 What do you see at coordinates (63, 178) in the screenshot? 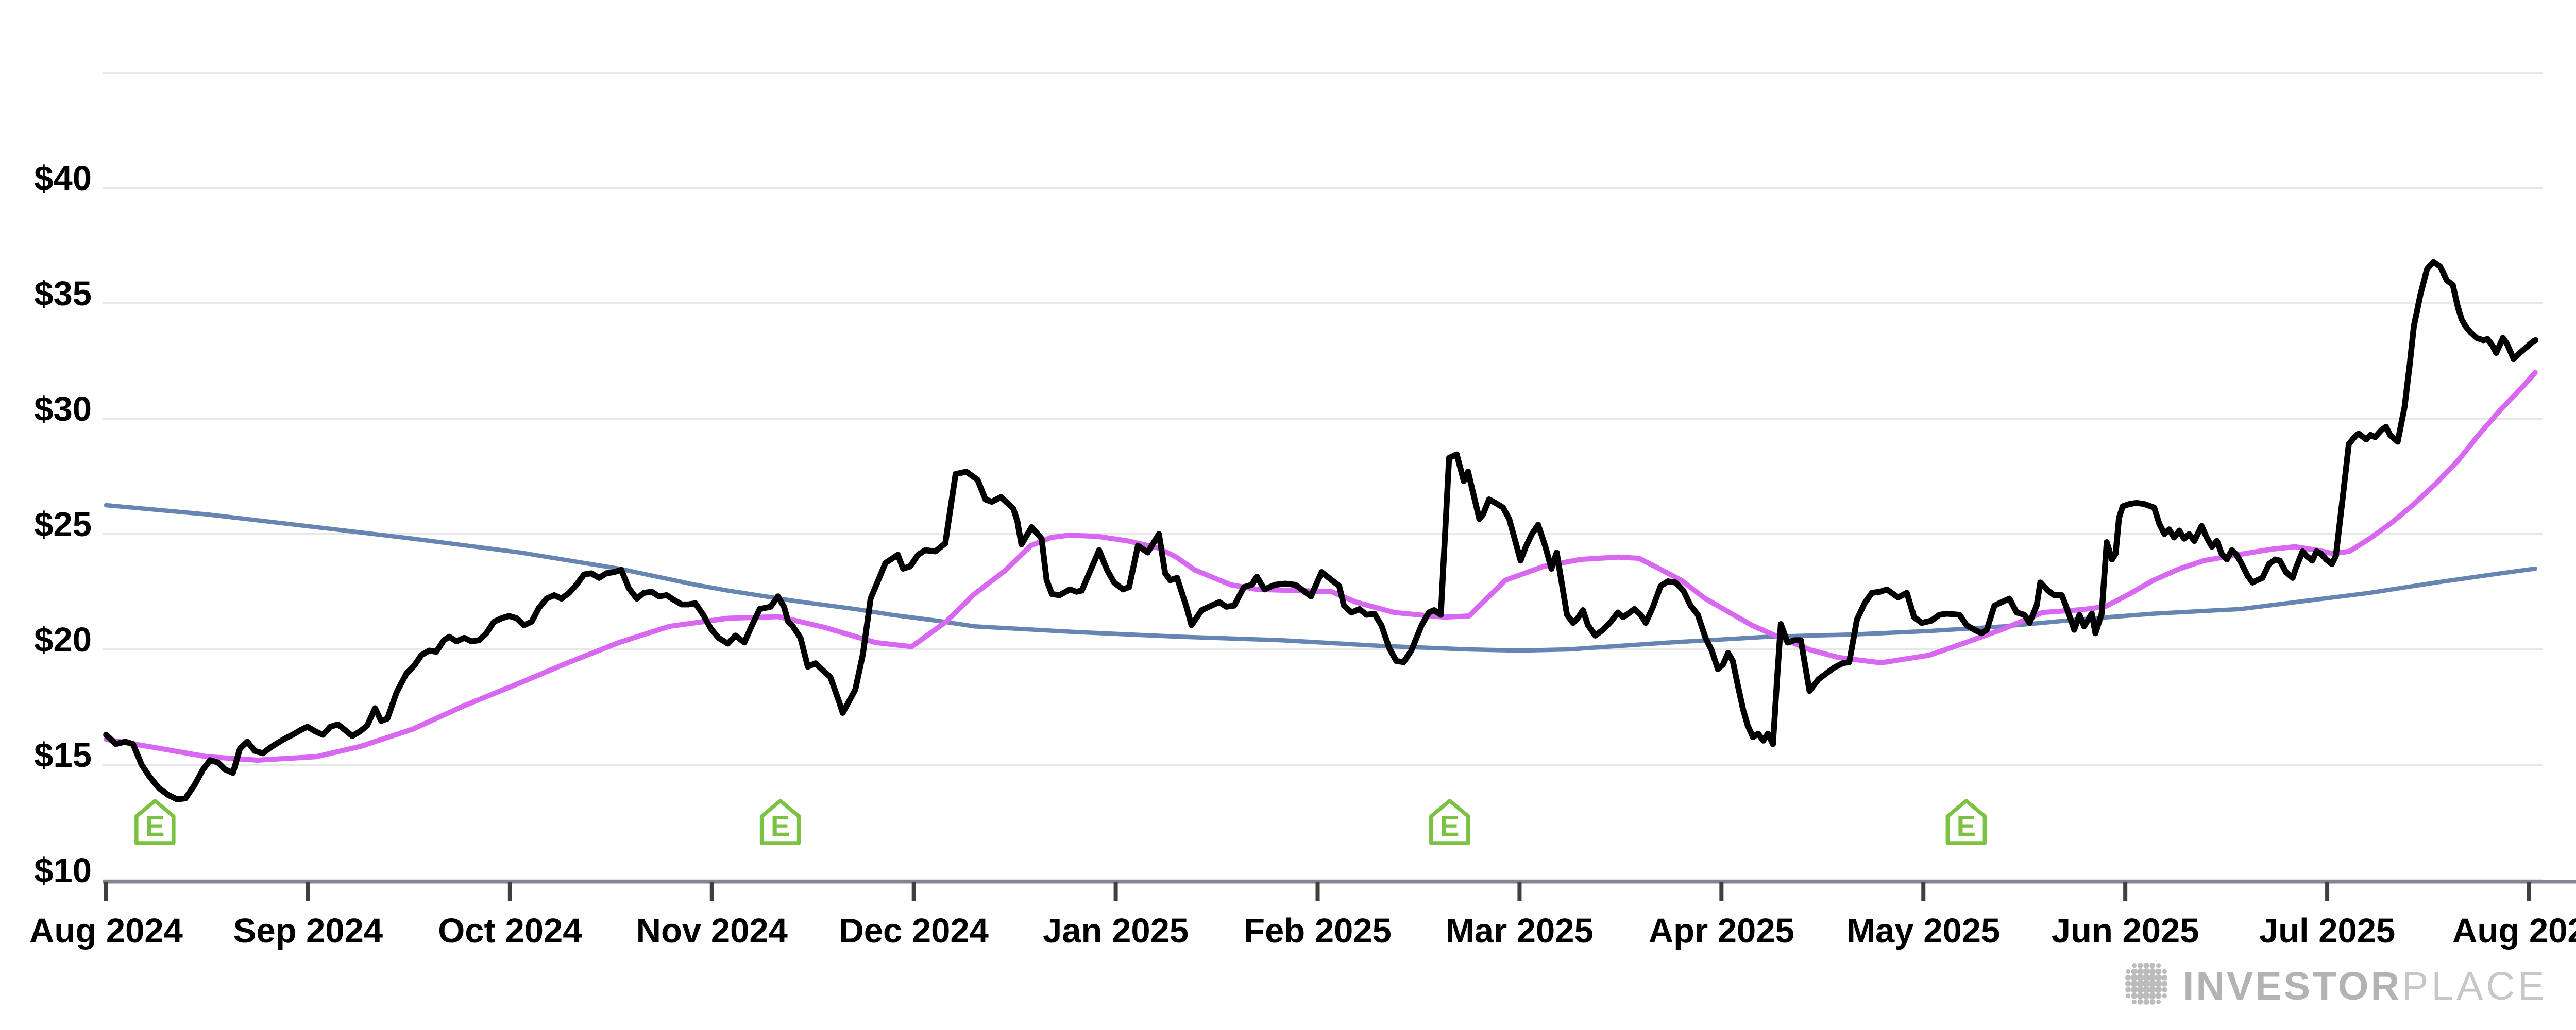
I see `y-axis-label: $40` at bounding box center [63, 178].